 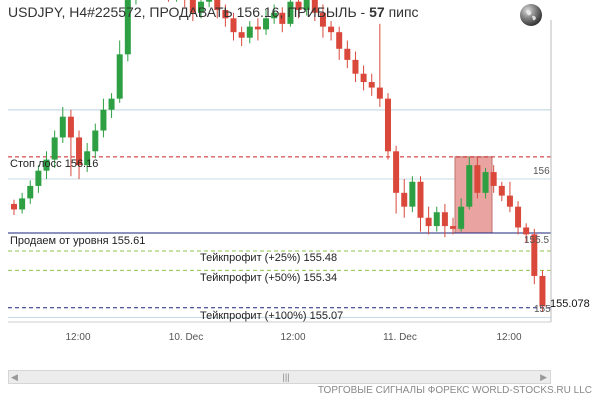 I want to click on horizontal-scrollbar: ◀ ||| ▶, so click(x=279, y=377).